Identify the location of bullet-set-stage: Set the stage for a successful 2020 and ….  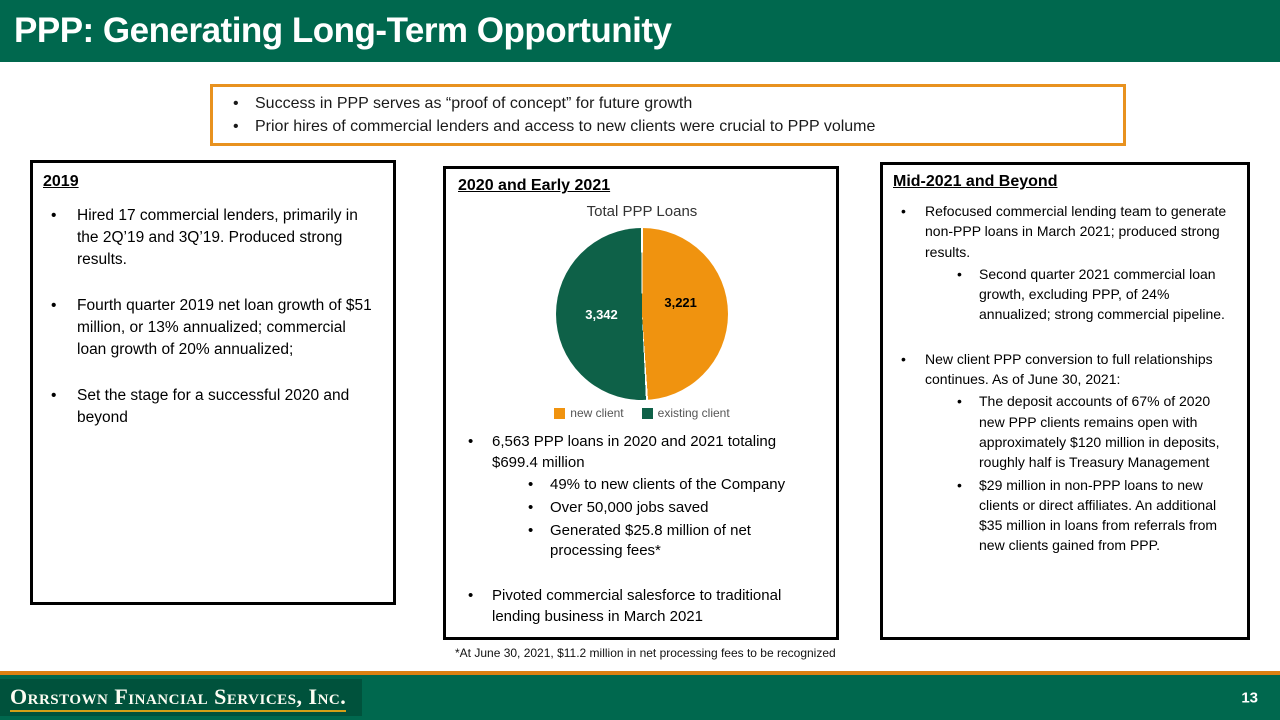
(211, 407).